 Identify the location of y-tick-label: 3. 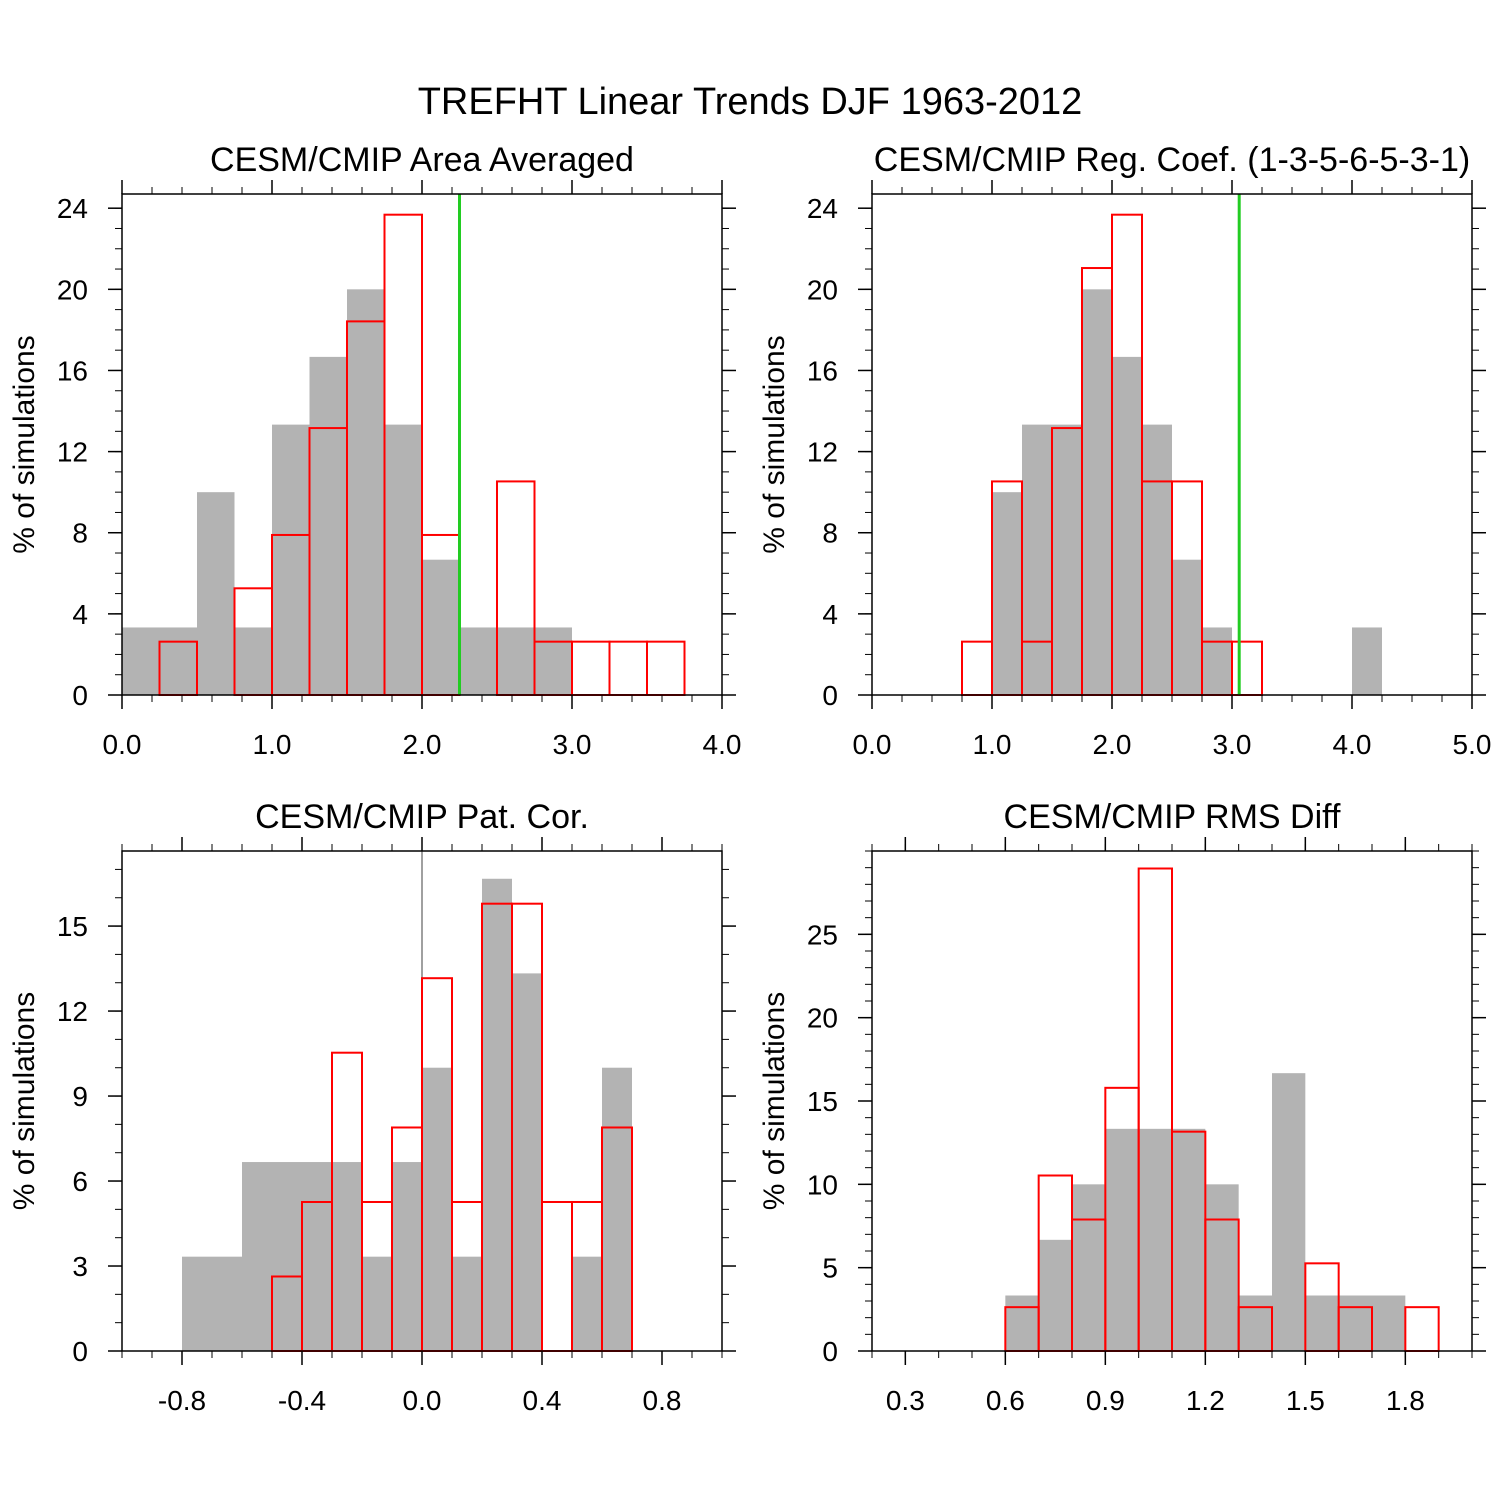
(80, 1266).